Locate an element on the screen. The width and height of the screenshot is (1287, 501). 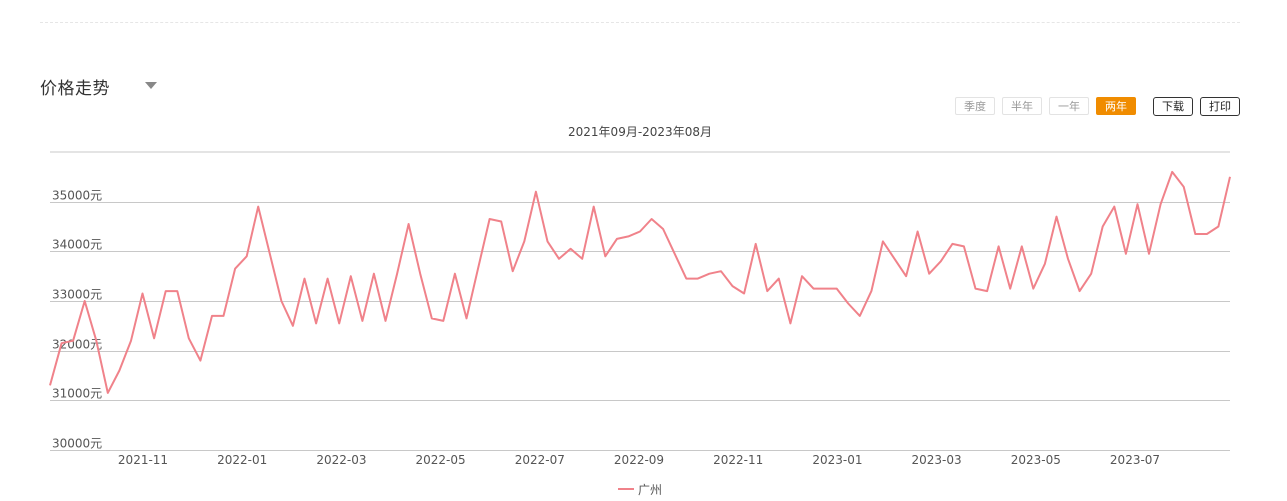
x-tick-label: 2023-07 is located at coordinates (1135, 460).